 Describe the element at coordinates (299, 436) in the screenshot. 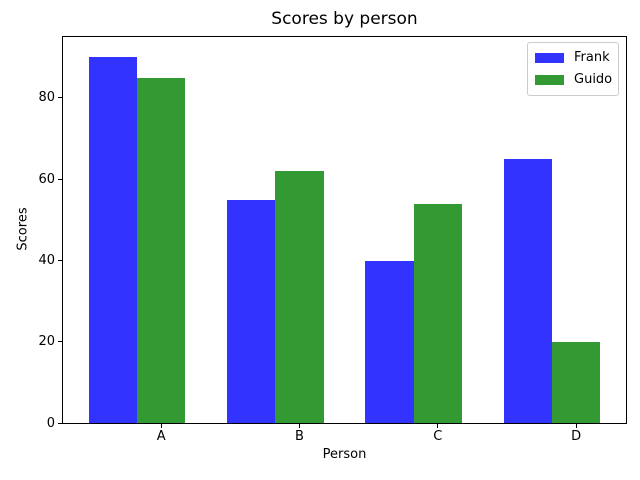

I see `x-tick-label: B` at that location.